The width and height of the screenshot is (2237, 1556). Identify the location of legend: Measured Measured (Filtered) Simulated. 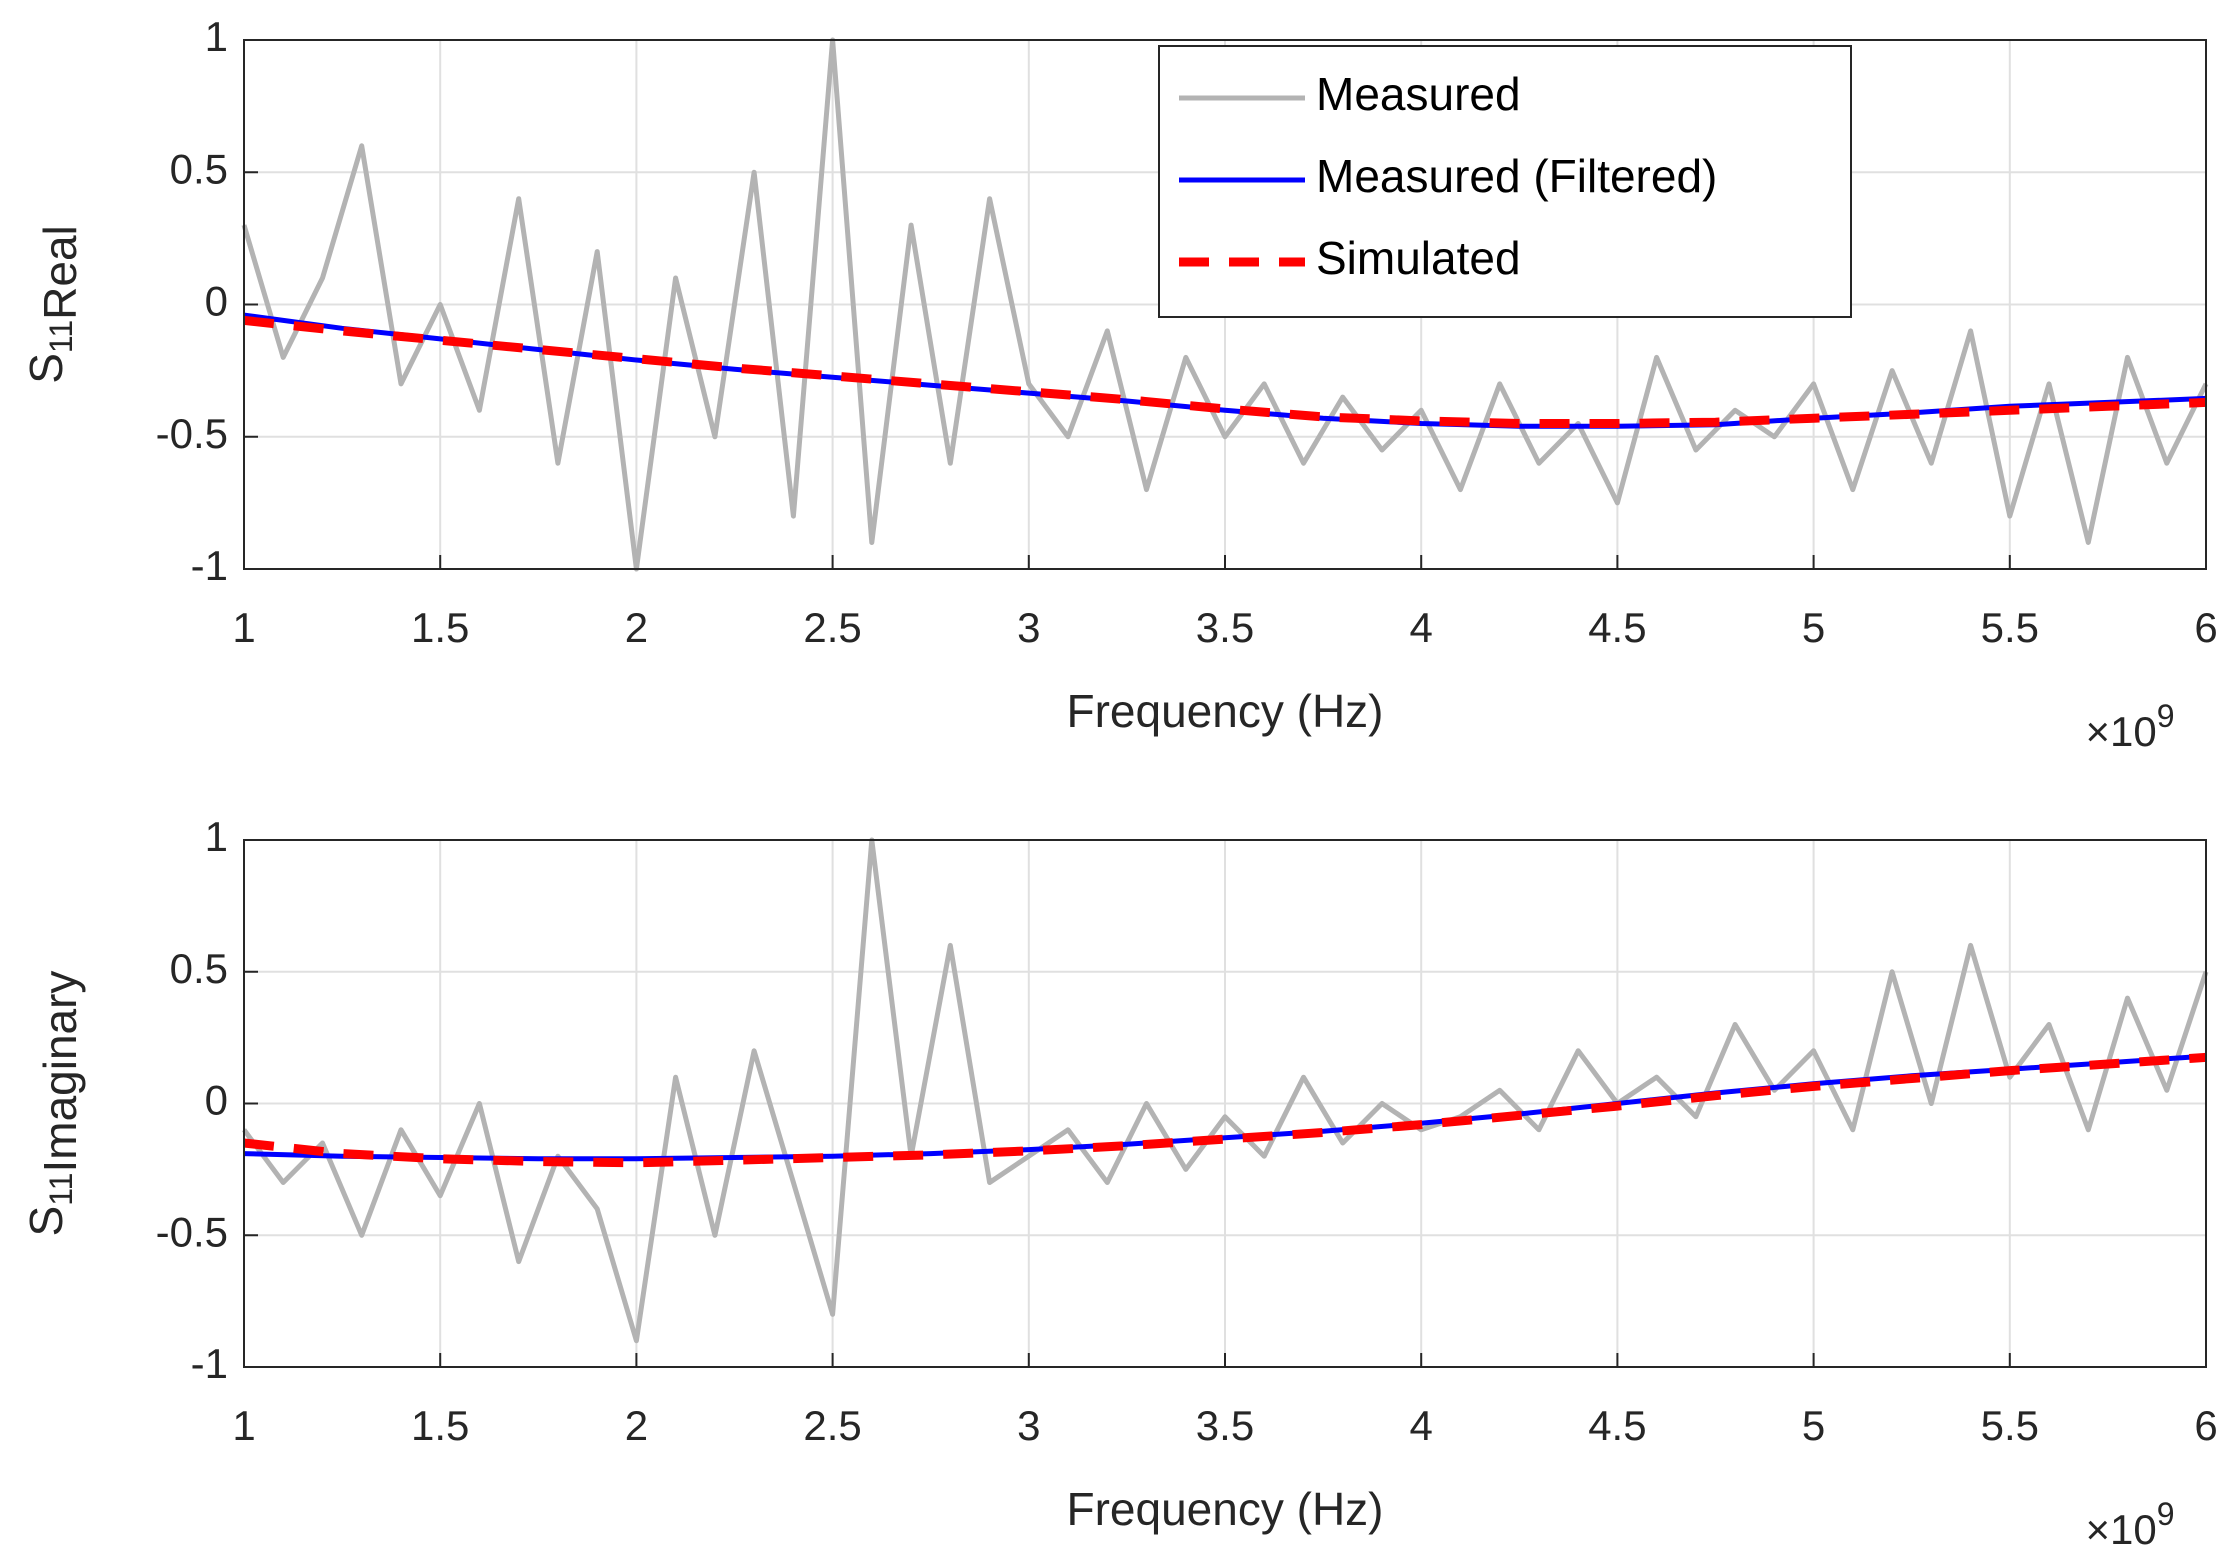
(1505, 181).